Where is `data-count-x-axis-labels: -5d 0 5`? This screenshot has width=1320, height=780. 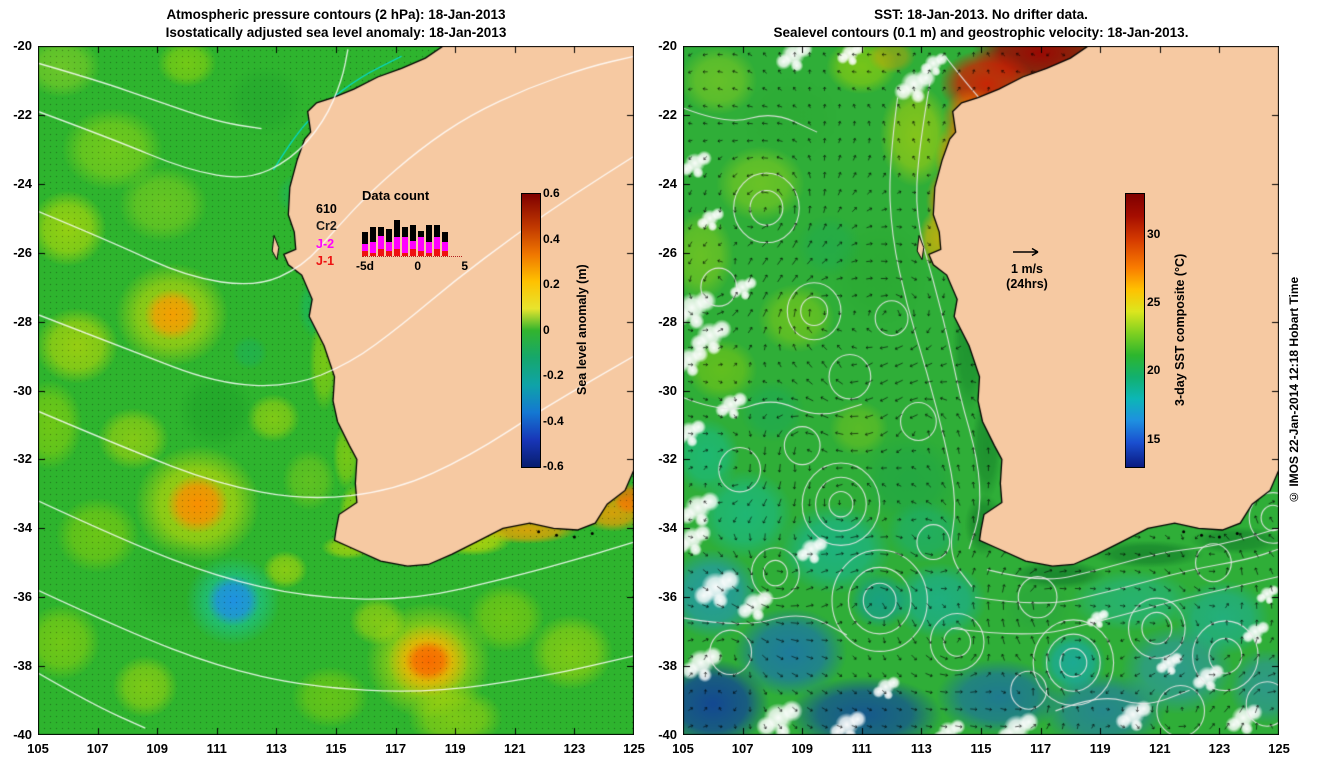 data-count-x-axis-labels: -5d 0 5 is located at coordinates (412, 266).